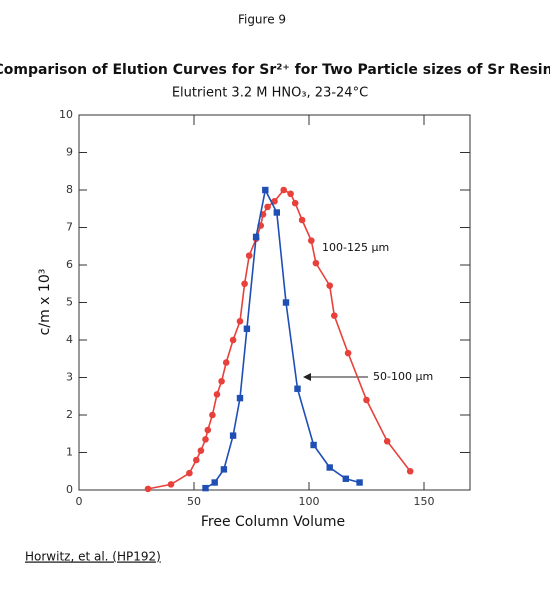 This screenshot has width=550, height=600. Describe the element at coordinates (69, 302) in the screenshot. I see `y-tick-label: 5` at that location.